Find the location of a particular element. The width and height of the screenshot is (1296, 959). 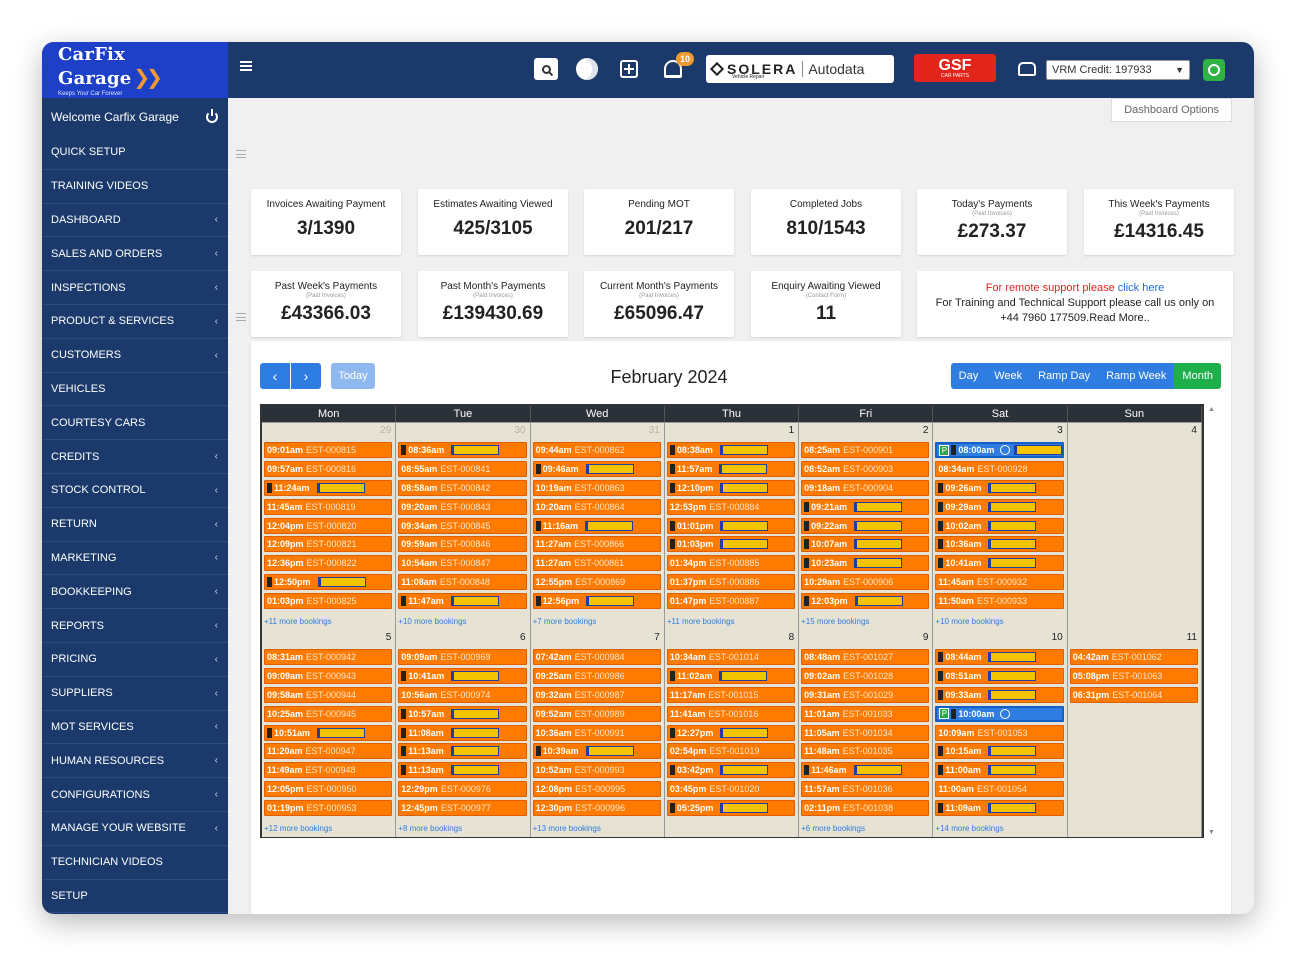

booking-event: 09:31am EST-001029 is located at coordinates (865, 694).